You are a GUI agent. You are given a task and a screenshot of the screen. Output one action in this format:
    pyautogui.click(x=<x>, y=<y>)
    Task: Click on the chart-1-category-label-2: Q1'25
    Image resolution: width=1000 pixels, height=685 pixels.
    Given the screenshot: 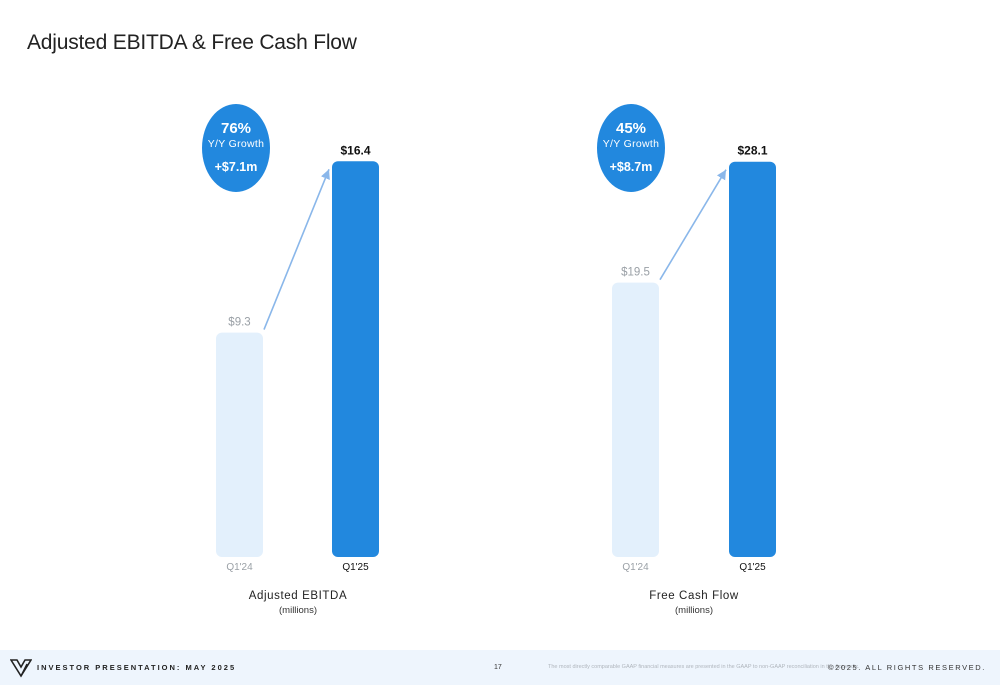 What is the action you would take?
    pyautogui.click(x=355, y=567)
    